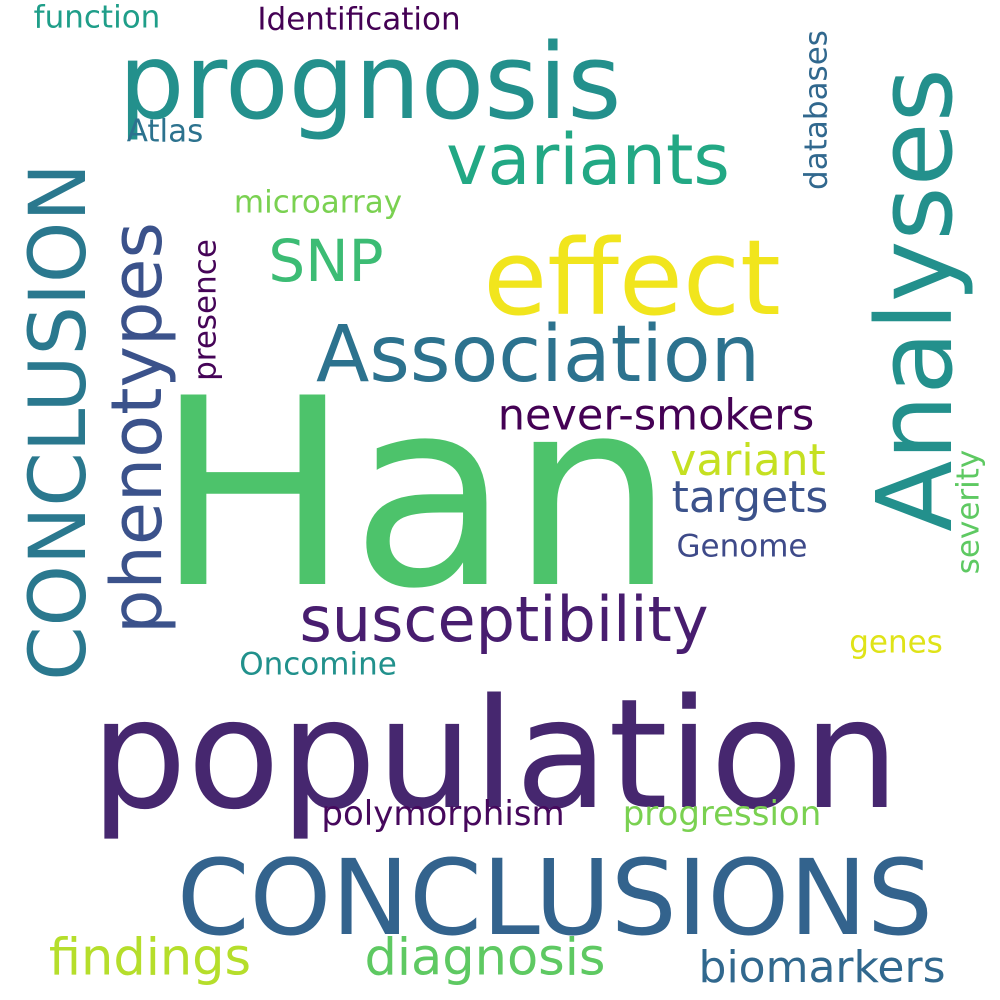 This screenshot has width=1000, height=1000. Describe the element at coordinates (370, 82) in the screenshot. I see `word-prognosis: prognosis` at that location.